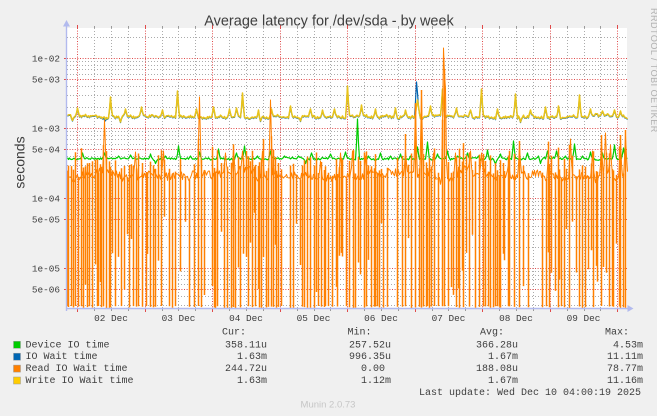 The image size is (657, 416). Describe the element at coordinates (617, 333) in the screenshot. I see `svg-text: Max:` at that location.